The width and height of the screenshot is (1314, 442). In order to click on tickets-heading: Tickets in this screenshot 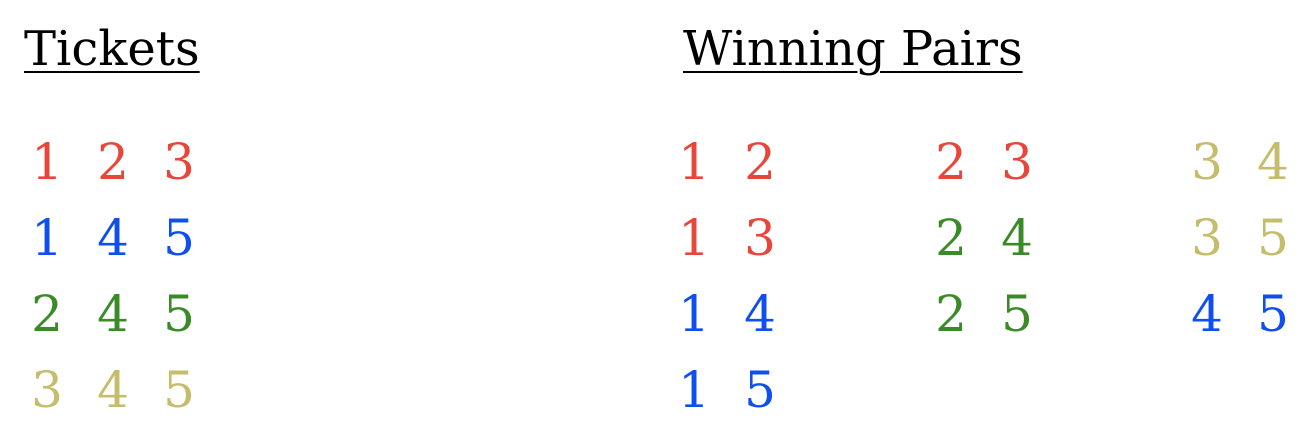, I will do `click(112, 49)`.